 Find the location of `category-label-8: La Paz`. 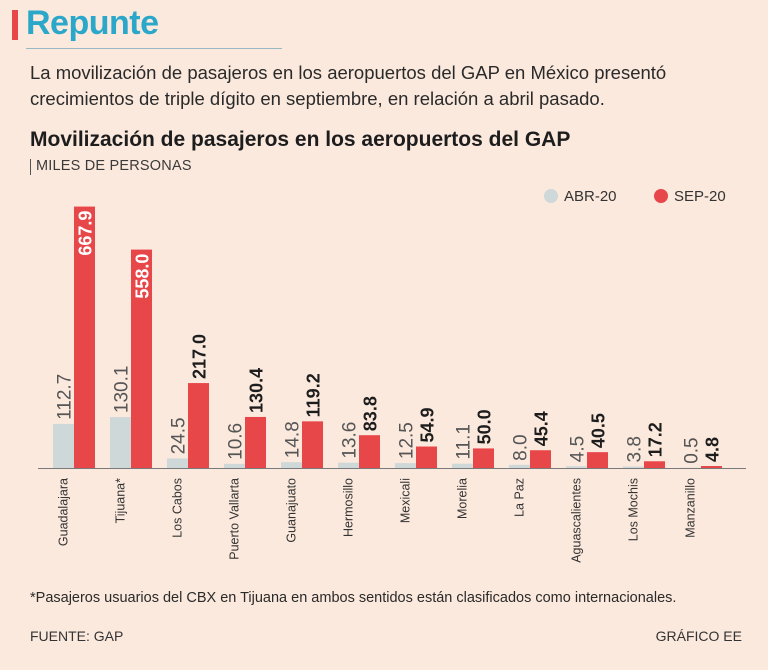

category-label-8: La Paz is located at coordinates (520, 497).